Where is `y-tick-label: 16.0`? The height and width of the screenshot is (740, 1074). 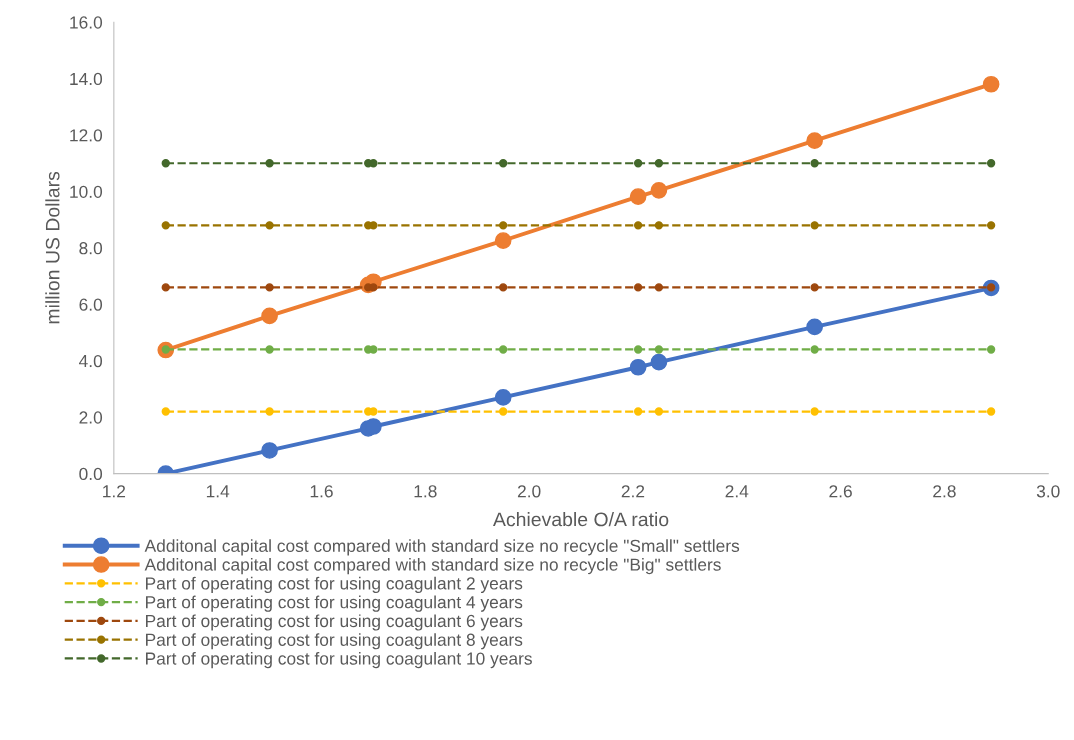 y-tick-label: 16.0 is located at coordinates (86, 22).